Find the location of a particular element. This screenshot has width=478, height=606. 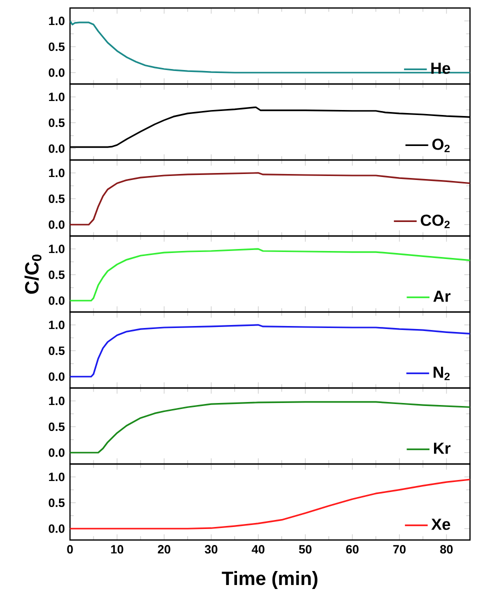

x-tick-label: 20 is located at coordinates (164, 549).